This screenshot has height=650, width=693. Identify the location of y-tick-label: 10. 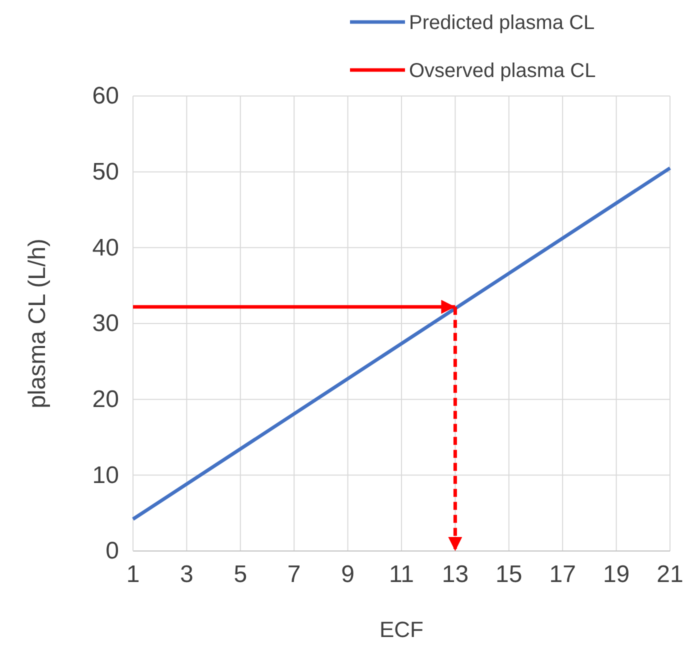
(105, 475).